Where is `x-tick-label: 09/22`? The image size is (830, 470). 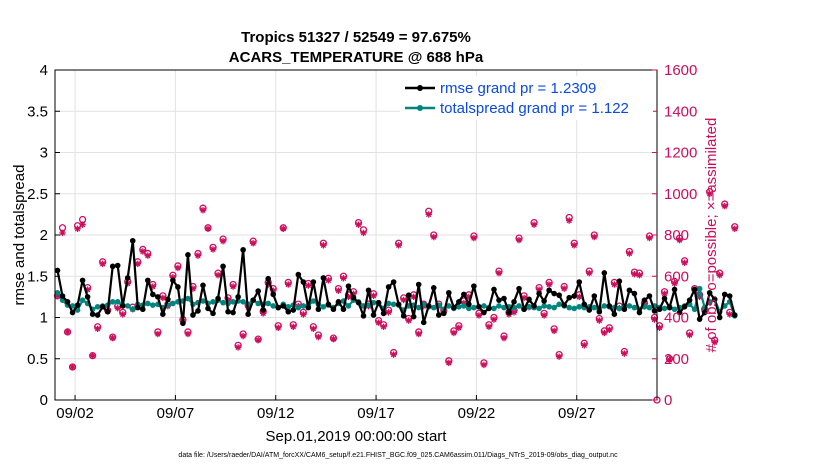 x-tick-label: 09/22 is located at coordinates (477, 413).